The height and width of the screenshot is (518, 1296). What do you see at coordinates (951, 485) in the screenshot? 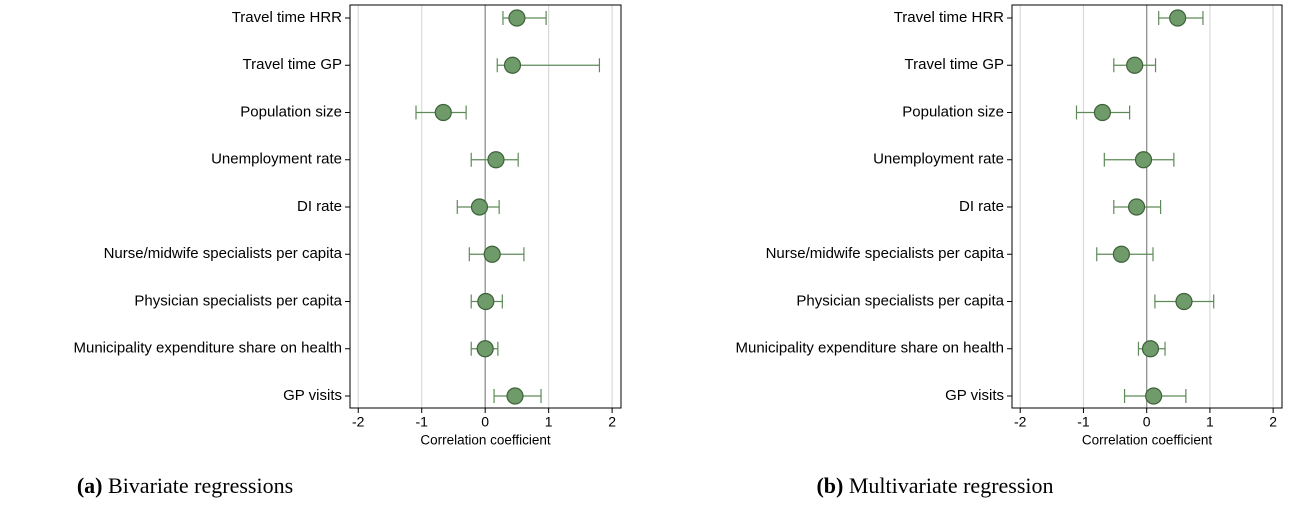
I see `caption-text: Multivariate regression` at bounding box center [951, 485].